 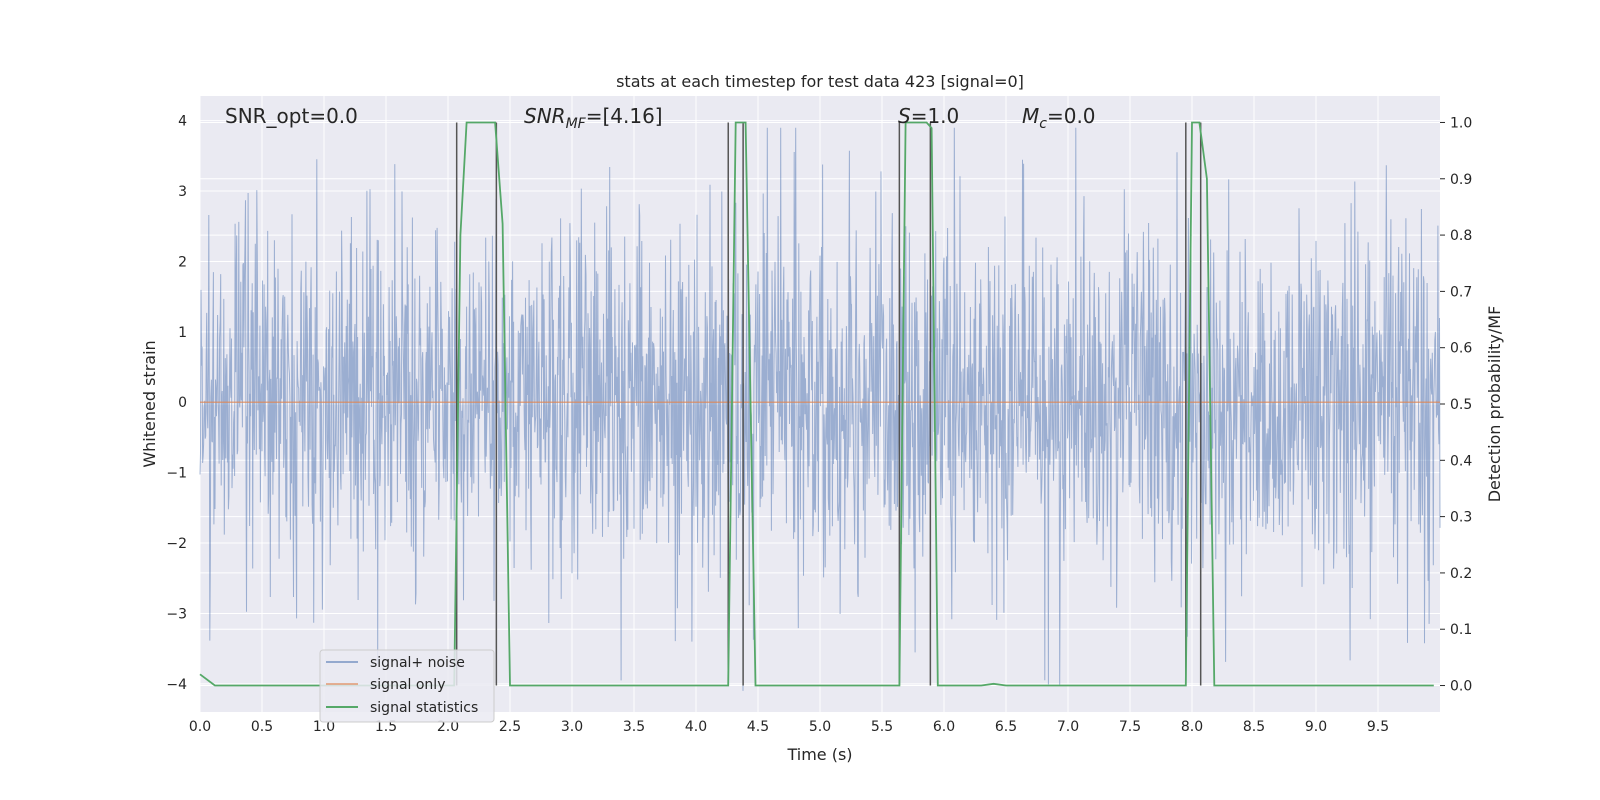 What do you see at coordinates (176, 614) in the screenshot?
I see `y-tick-label: −3` at bounding box center [176, 614].